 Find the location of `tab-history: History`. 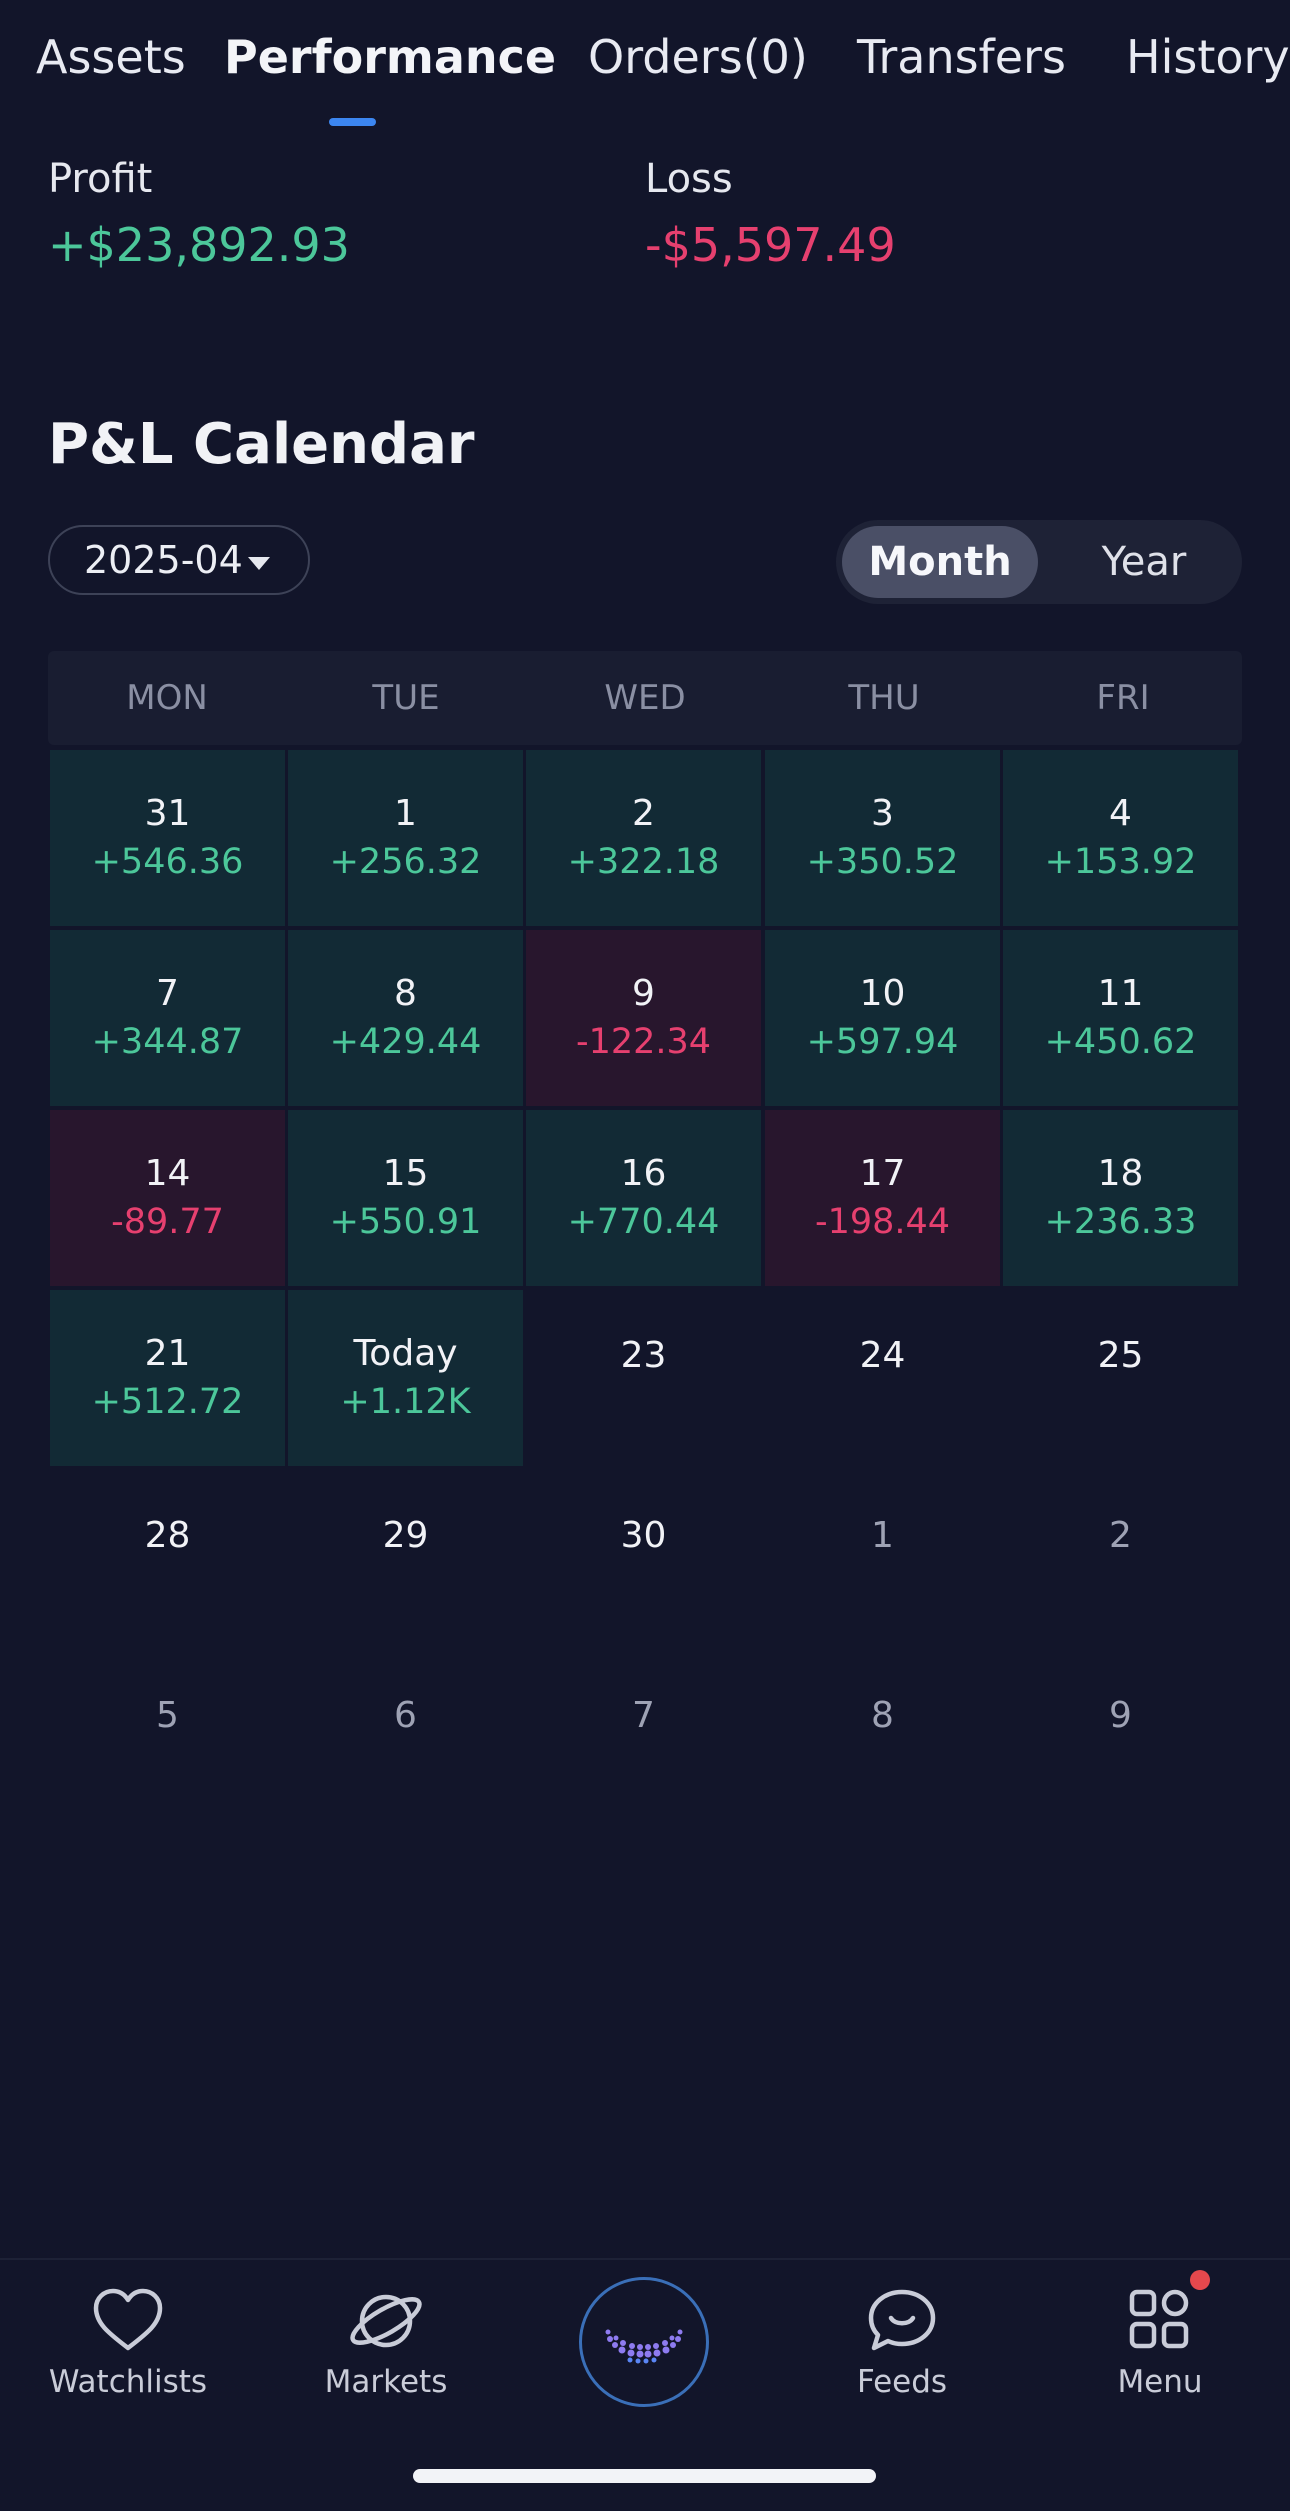

tab-history: History is located at coordinates (1208, 57).